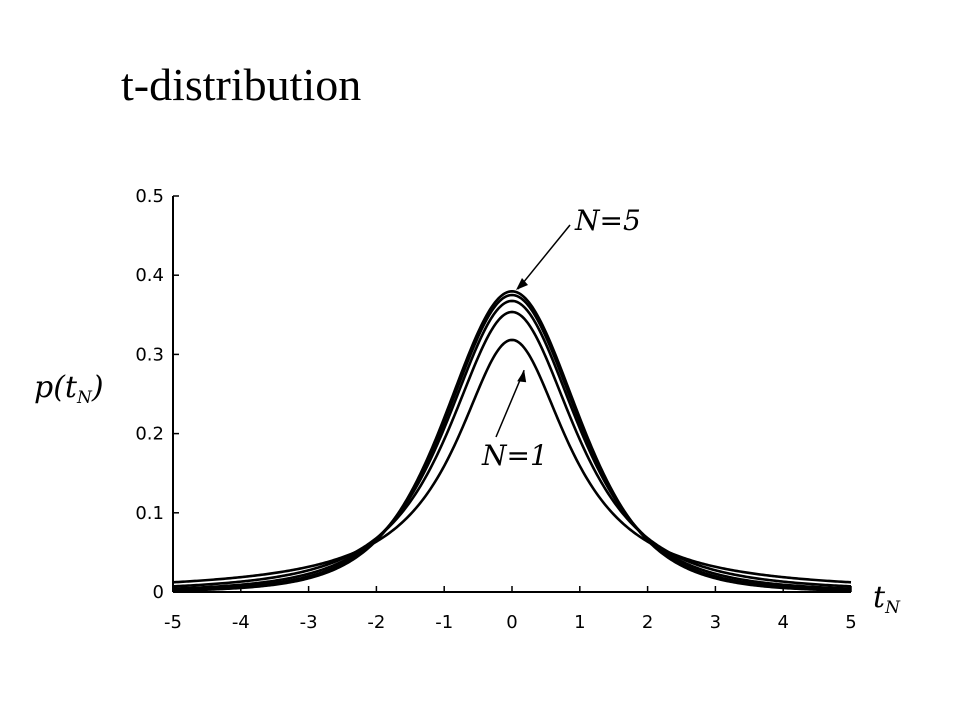  Describe the element at coordinates (511, 622) in the screenshot. I see `x-tick-label: 0` at that location.